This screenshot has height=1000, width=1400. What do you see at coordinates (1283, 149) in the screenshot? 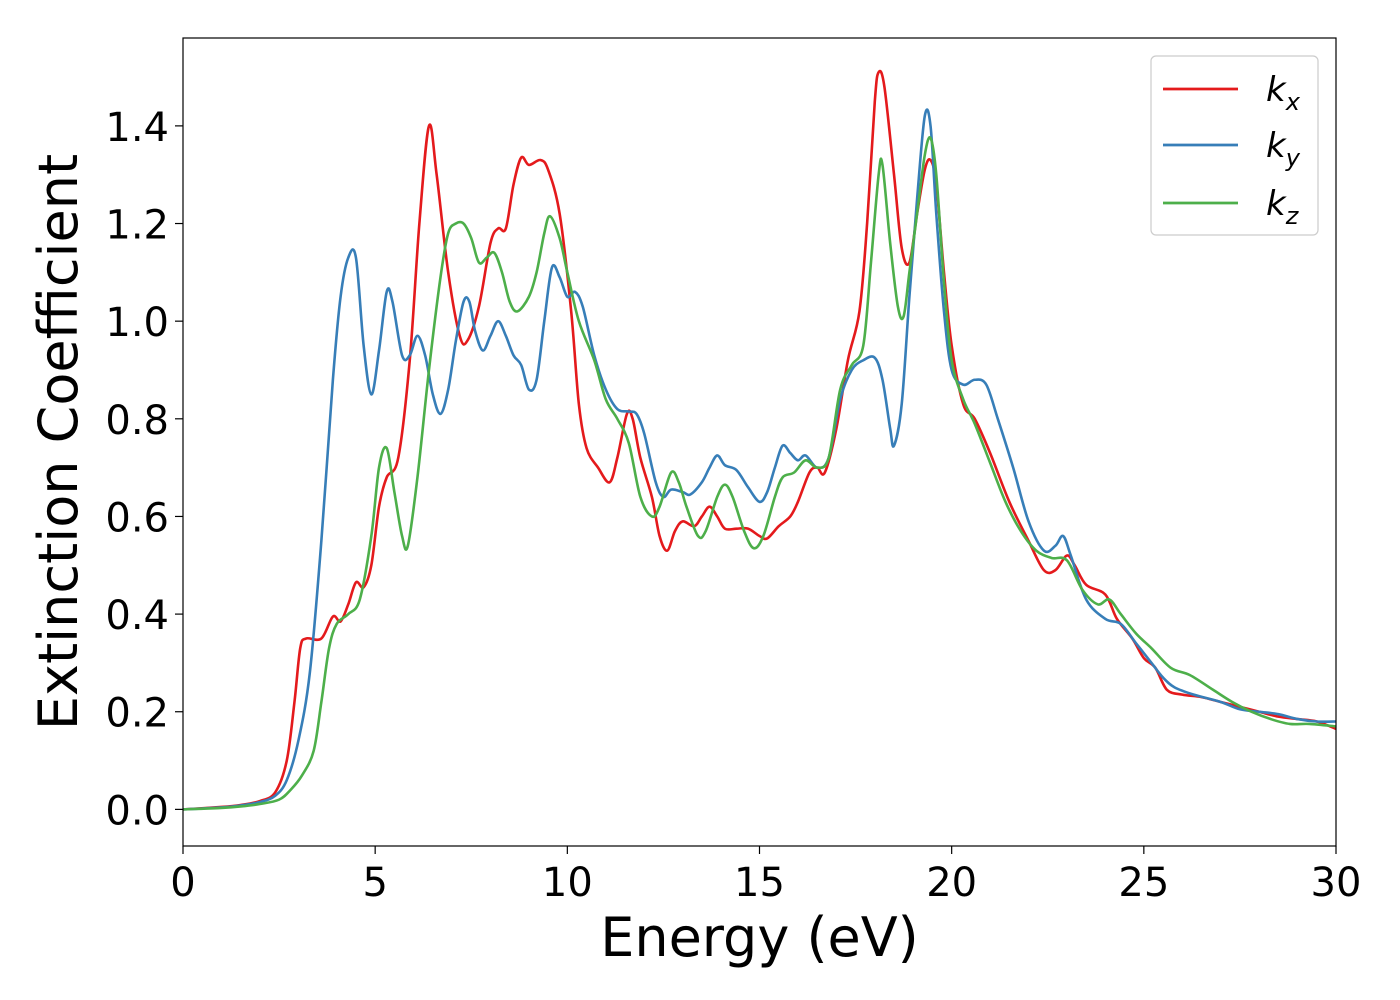
I see `legend-label: ky` at bounding box center [1283, 149].